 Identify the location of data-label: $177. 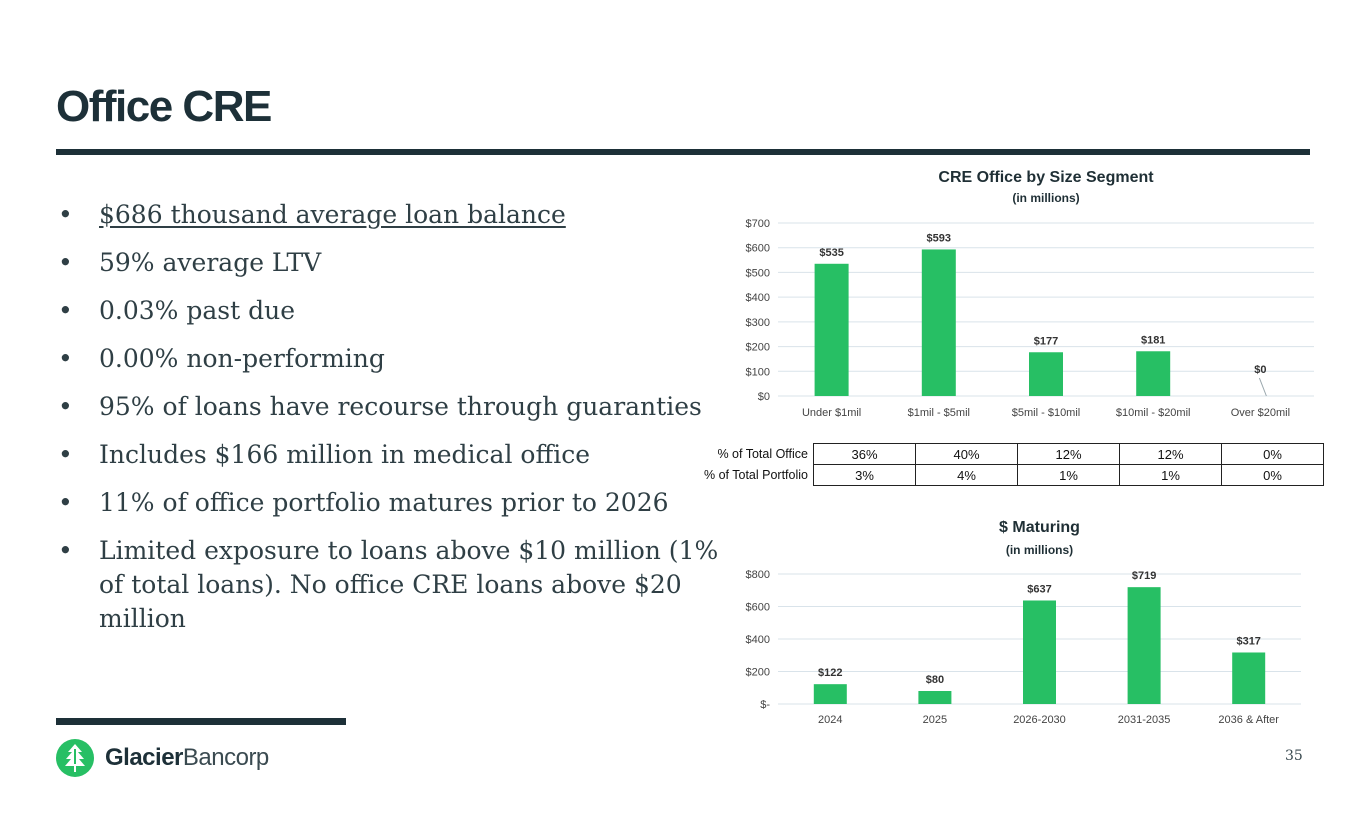
(1046, 341).